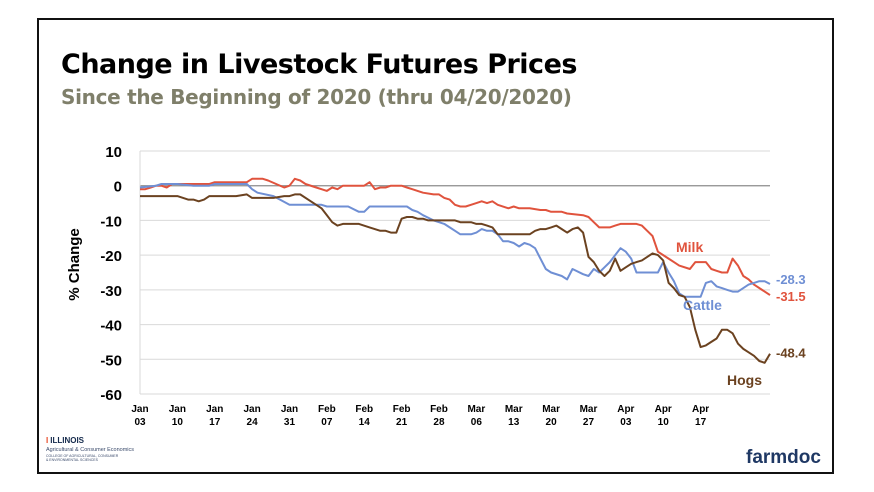 The height and width of the screenshot is (492, 874). What do you see at coordinates (791, 279) in the screenshot?
I see `end-label-cattle: -28.3` at bounding box center [791, 279].